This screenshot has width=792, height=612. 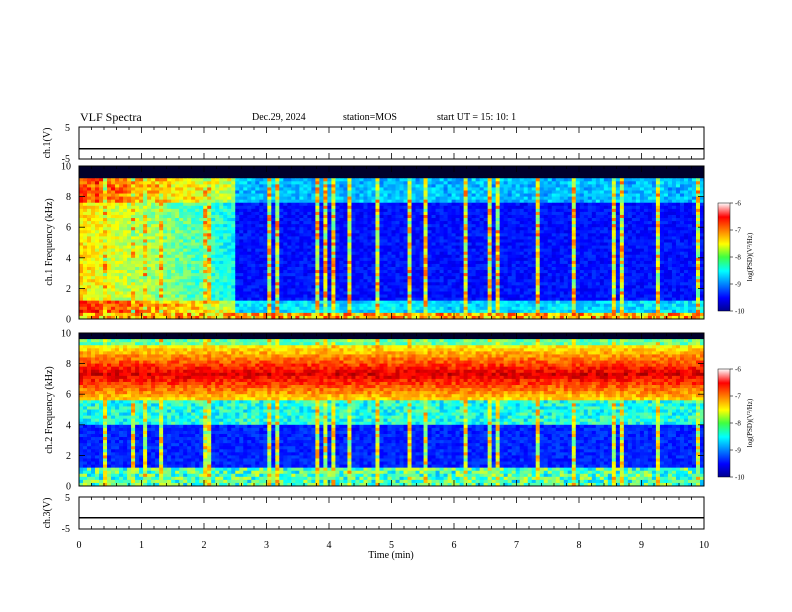 What do you see at coordinates (750, 422) in the screenshot?
I see `ch2-colorbar-label: log(PSD)(V²/Hz)` at bounding box center [750, 422].